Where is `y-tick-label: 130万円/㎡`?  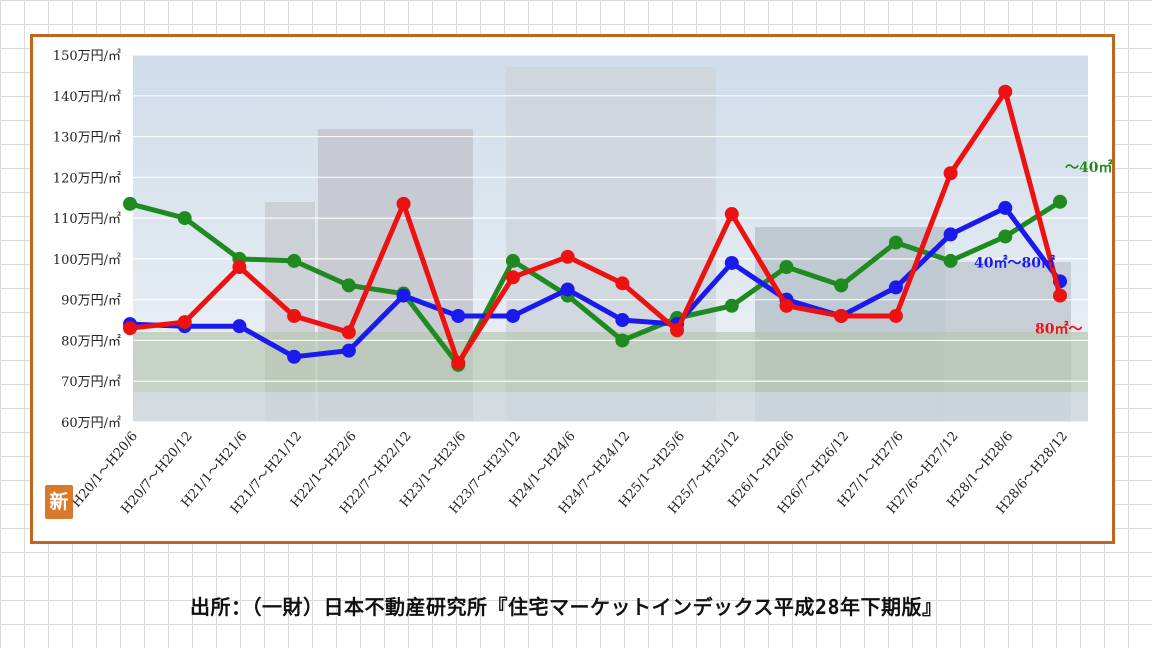 y-tick-label: 130万円/㎡ is located at coordinates (87, 138).